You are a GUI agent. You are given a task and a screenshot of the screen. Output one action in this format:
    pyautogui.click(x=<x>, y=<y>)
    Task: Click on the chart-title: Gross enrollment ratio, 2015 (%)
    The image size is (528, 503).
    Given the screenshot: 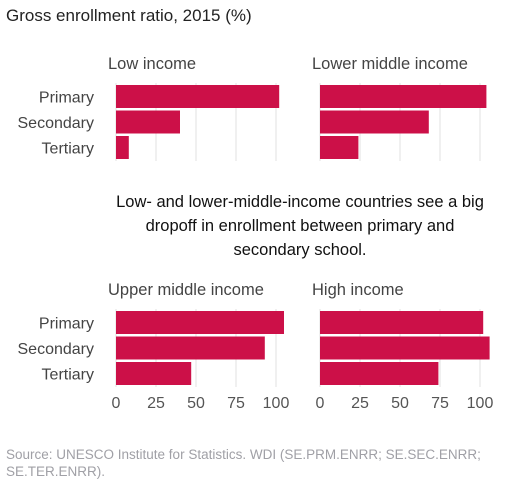 What is the action you would take?
    pyautogui.click(x=129, y=15)
    